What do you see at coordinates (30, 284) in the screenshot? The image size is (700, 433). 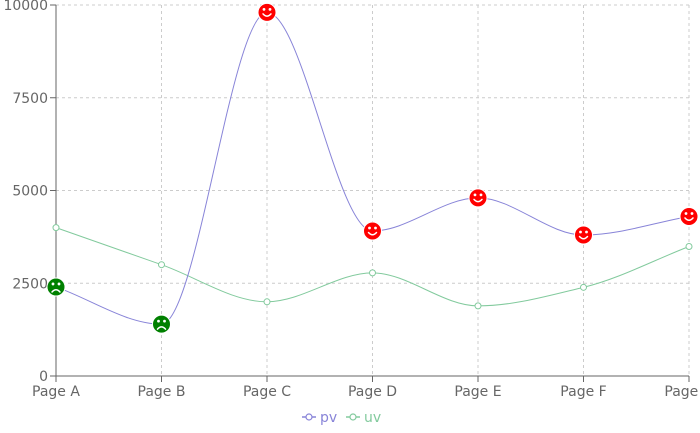 I see `y-tick-label: 2500` at bounding box center [30, 284].